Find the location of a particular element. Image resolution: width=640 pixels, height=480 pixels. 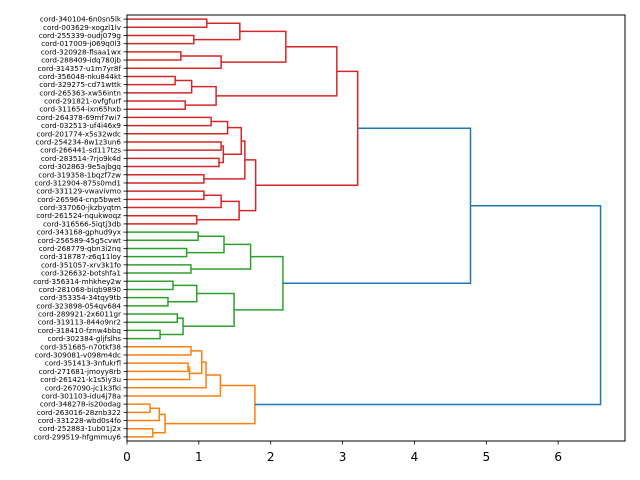

leaf-label: cord-265363-xw56intn is located at coordinates (80, 92).